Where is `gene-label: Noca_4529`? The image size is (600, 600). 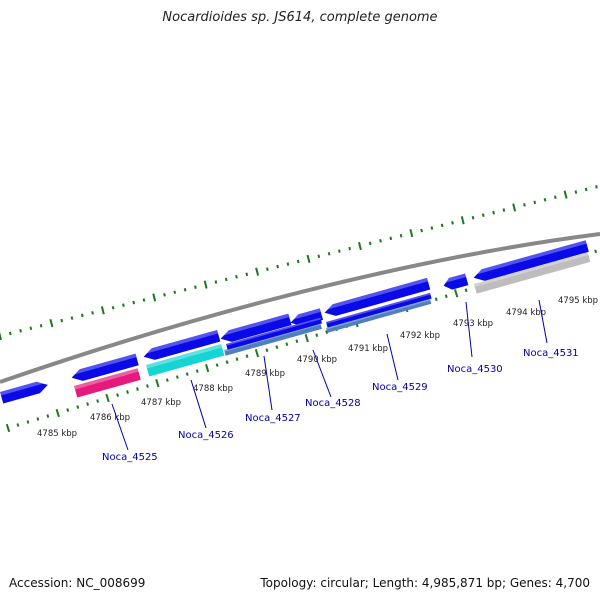
gene-label: Noca_4529 is located at coordinates (400, 387).